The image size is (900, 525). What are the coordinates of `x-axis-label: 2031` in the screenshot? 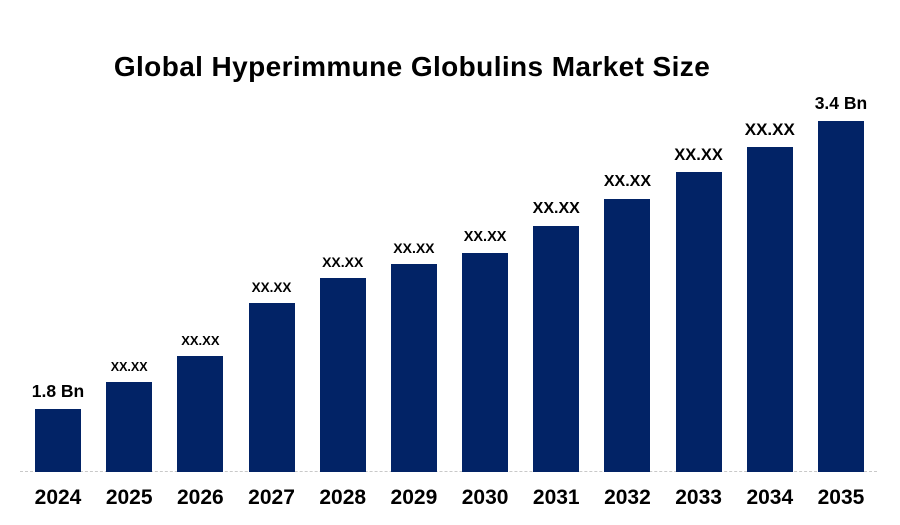 It's located at (556, 497).